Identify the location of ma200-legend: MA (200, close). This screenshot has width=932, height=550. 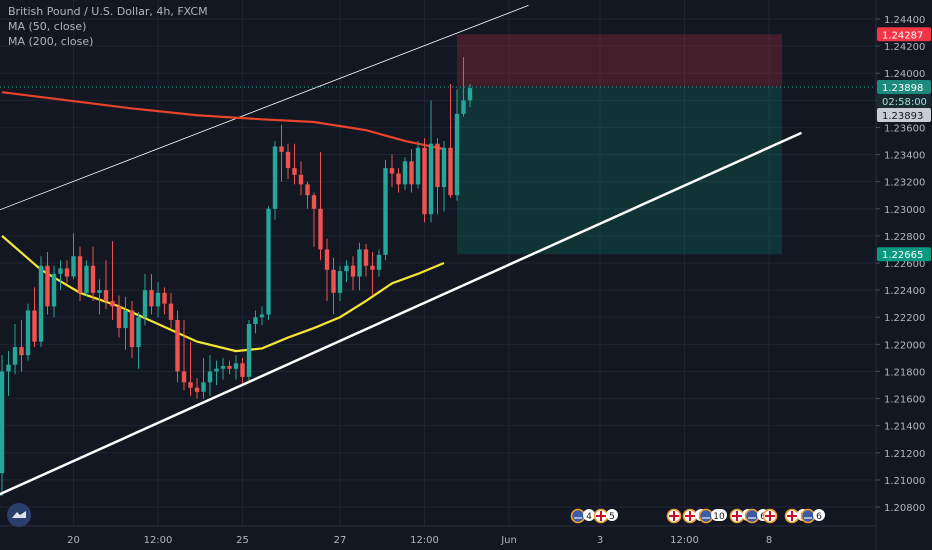
(51, 41).